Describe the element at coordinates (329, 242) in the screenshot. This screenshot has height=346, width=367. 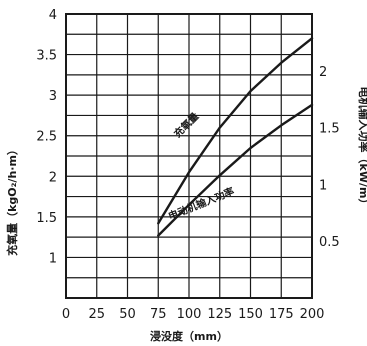
I see `y-right-tick-label: 0.5` at that location.